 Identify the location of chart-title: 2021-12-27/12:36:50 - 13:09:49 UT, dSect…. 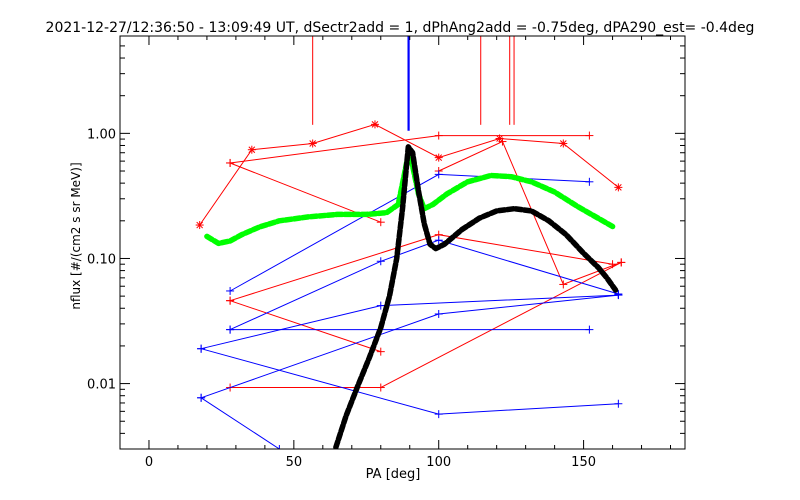
(400, 28).